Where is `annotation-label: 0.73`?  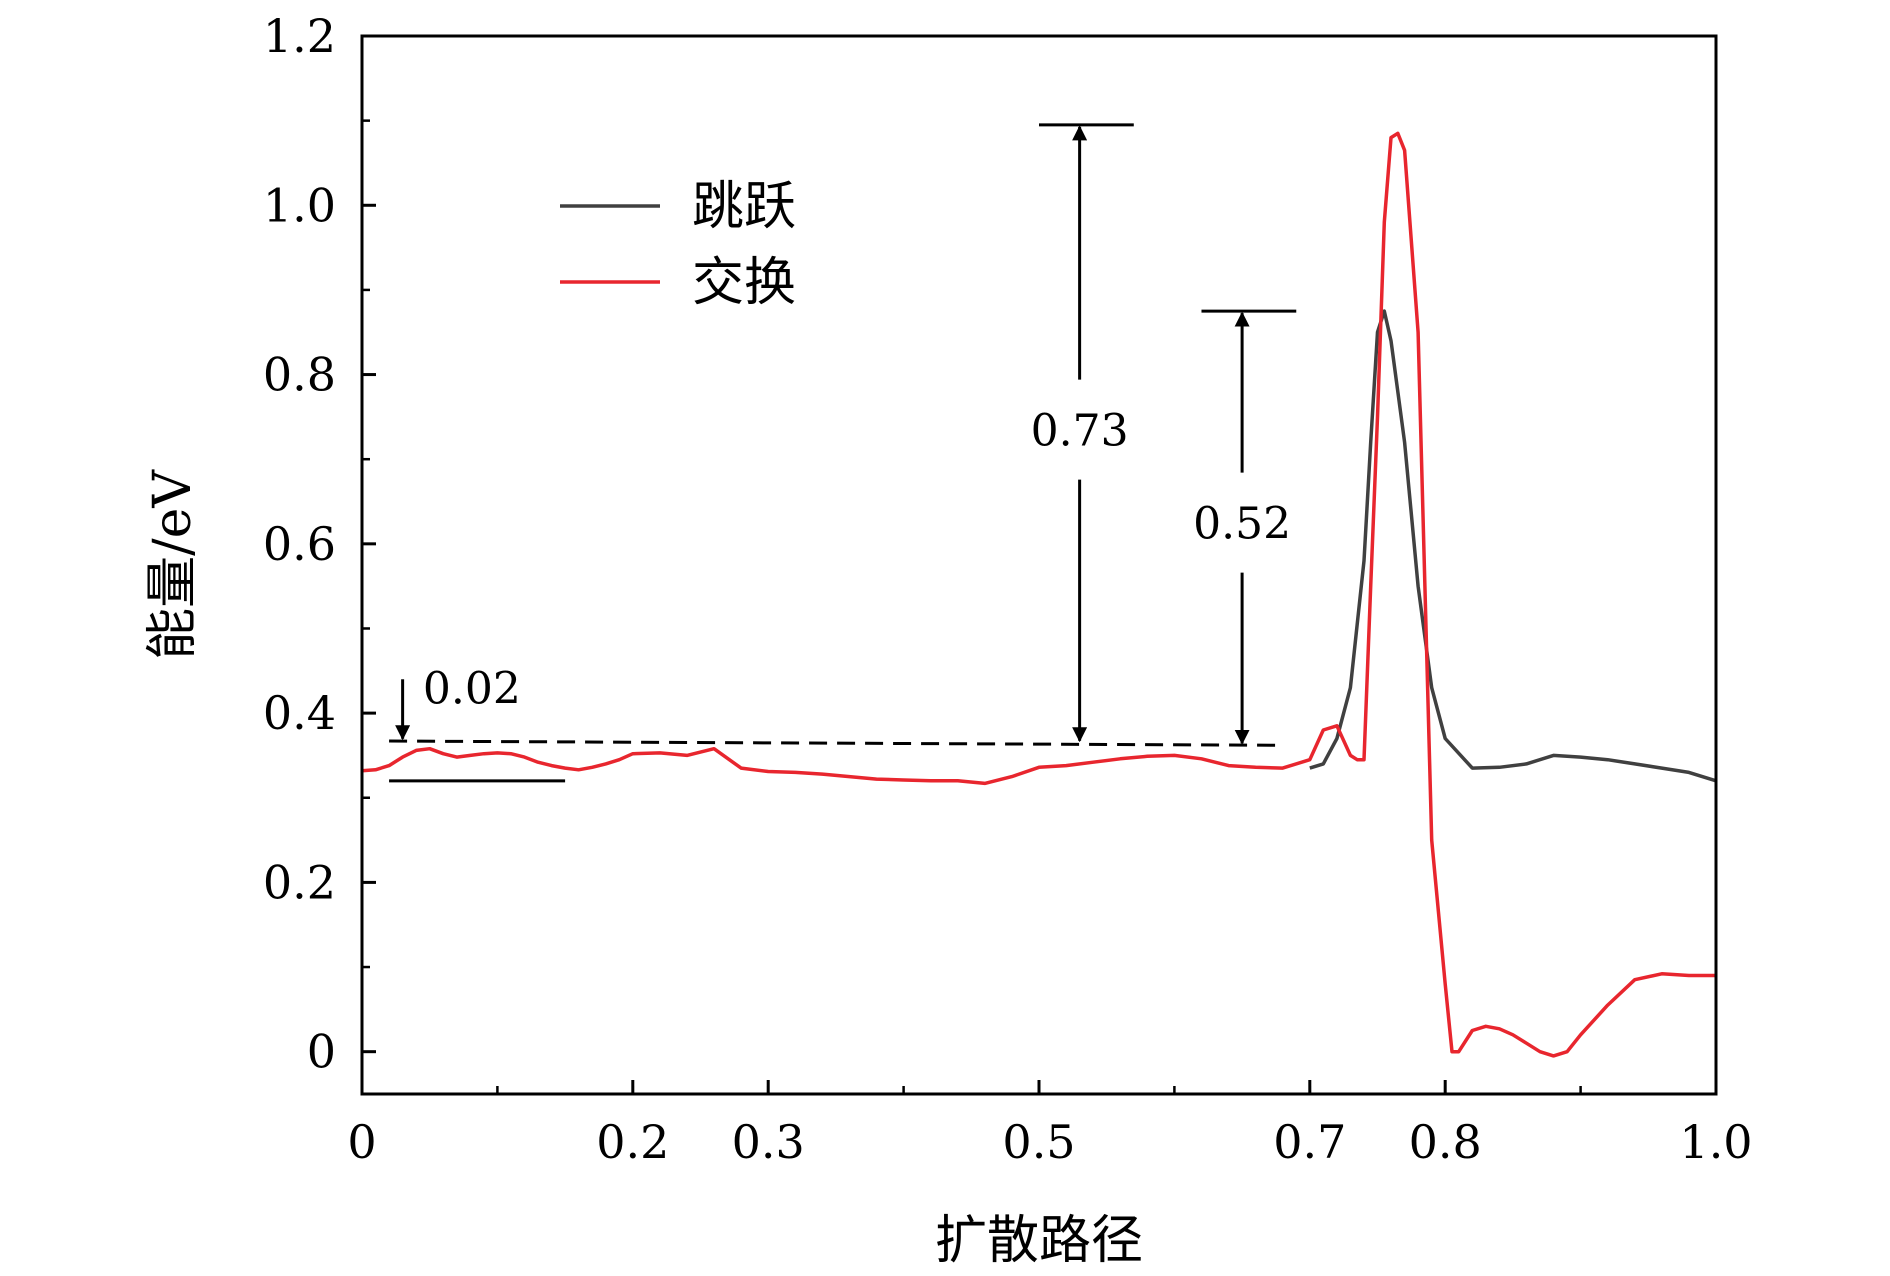
annotation-label: 0.73 is located at coordinates (1080, 431).